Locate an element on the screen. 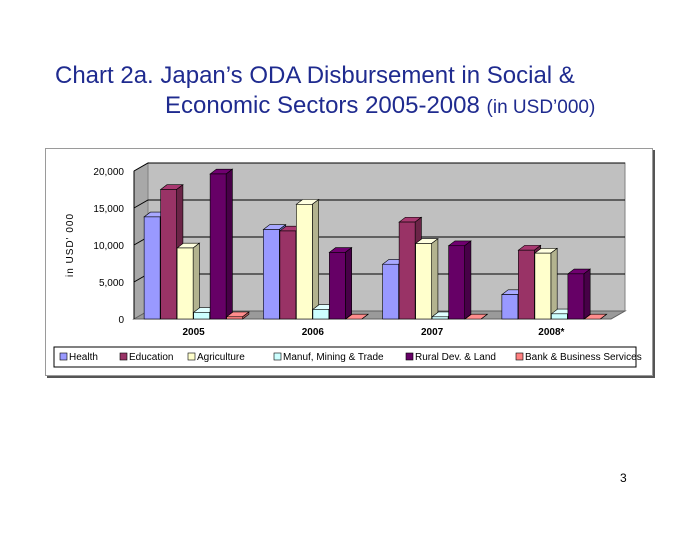 The image size is (700, 541). x-tick-label: 2006 is located at coordinates (313, 332).